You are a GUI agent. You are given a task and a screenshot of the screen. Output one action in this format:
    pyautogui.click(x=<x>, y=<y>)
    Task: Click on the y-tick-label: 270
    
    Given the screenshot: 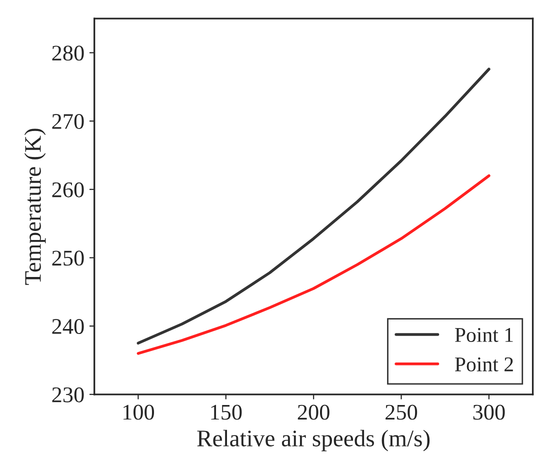 What is the action you would take?
    pyautogui.click(x=68, y=121)
    